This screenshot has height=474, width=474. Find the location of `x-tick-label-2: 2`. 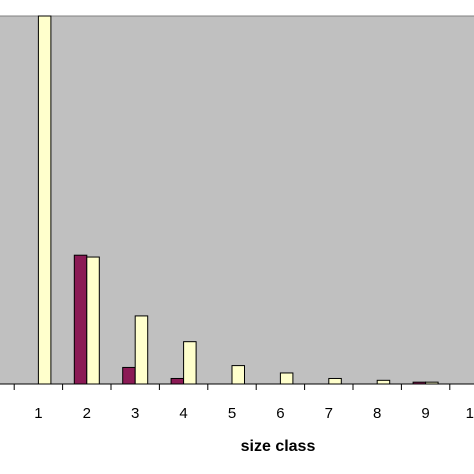

x-tick-label-2: 2 is located at coordinates (87, 413).